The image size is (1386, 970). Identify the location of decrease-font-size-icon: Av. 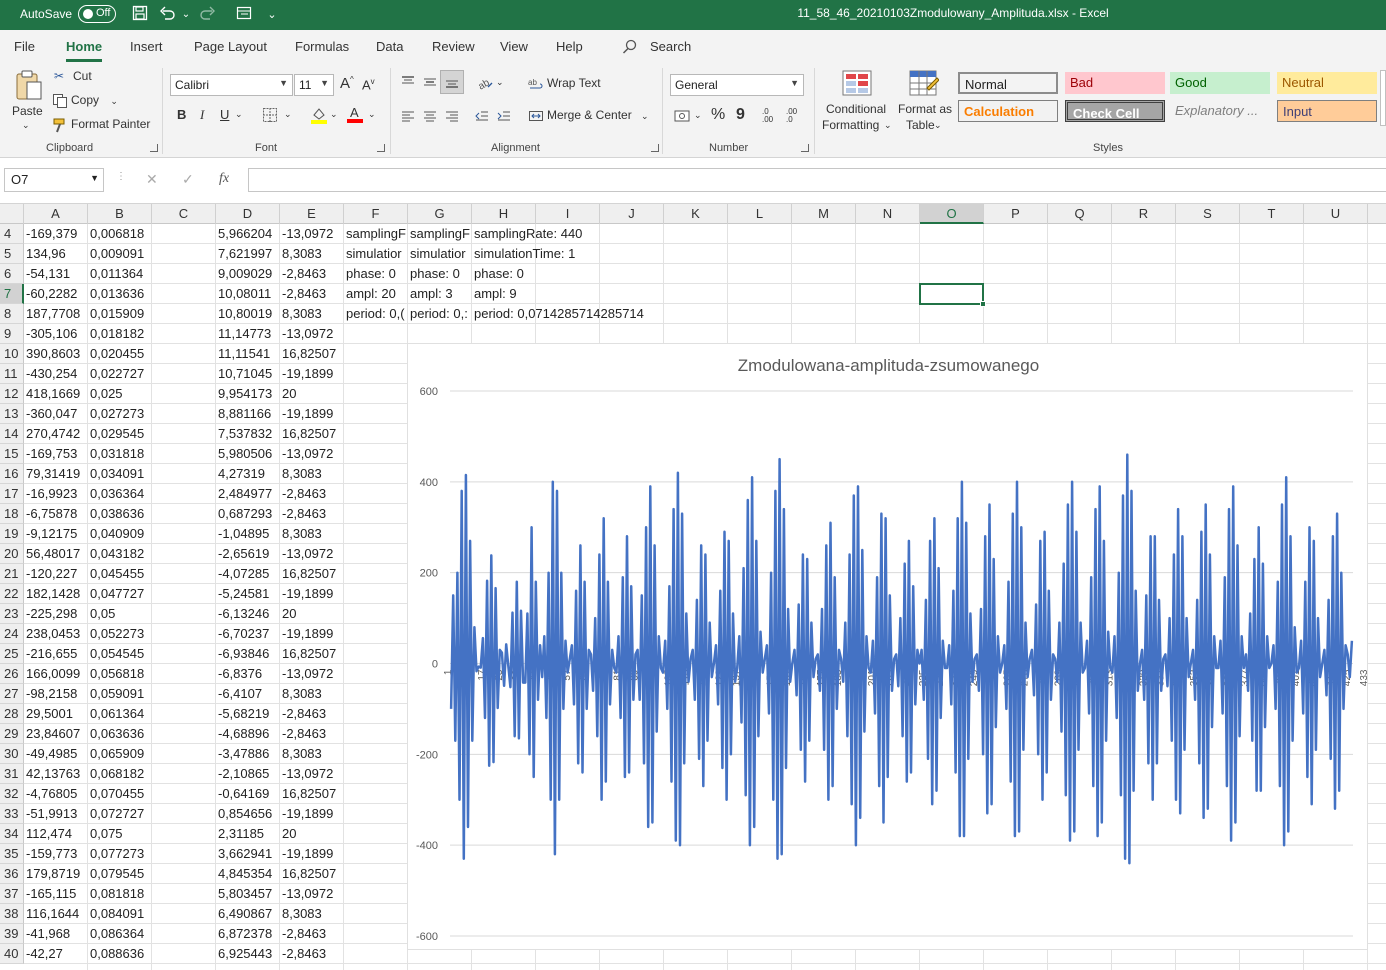
(368, 85).